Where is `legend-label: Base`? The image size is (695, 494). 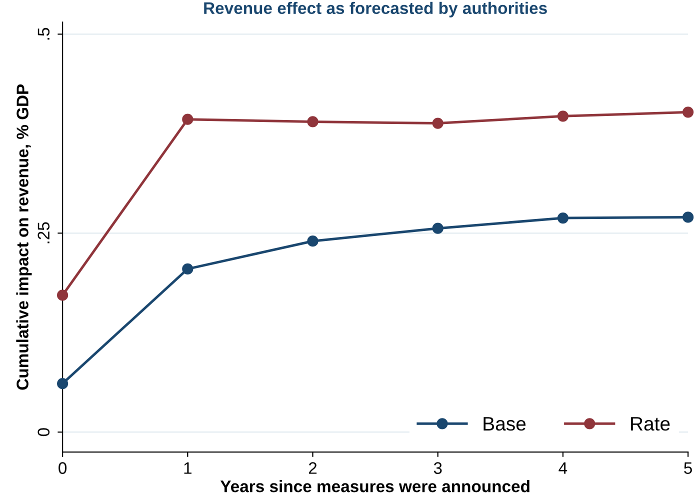
legend-label: Base is located at coordinates (505, 424).